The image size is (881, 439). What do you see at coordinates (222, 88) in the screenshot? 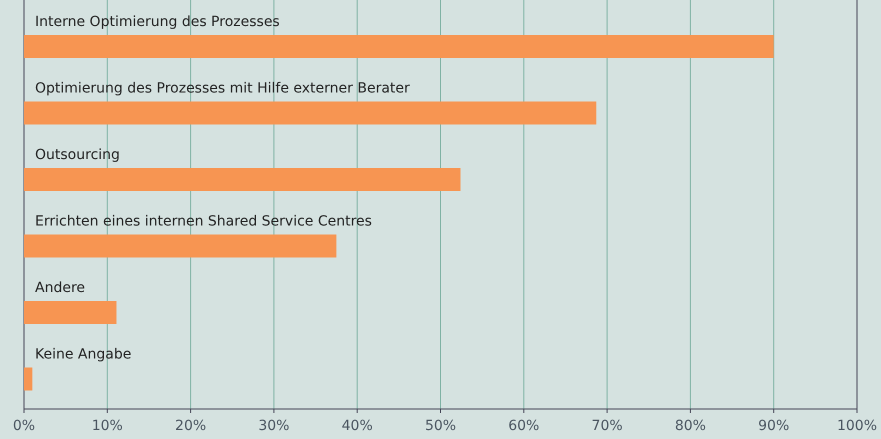
I see `y-tick-label: Optimierung des Prozesses mit Hilfe externer Berater` at bounding box center [222, 88].